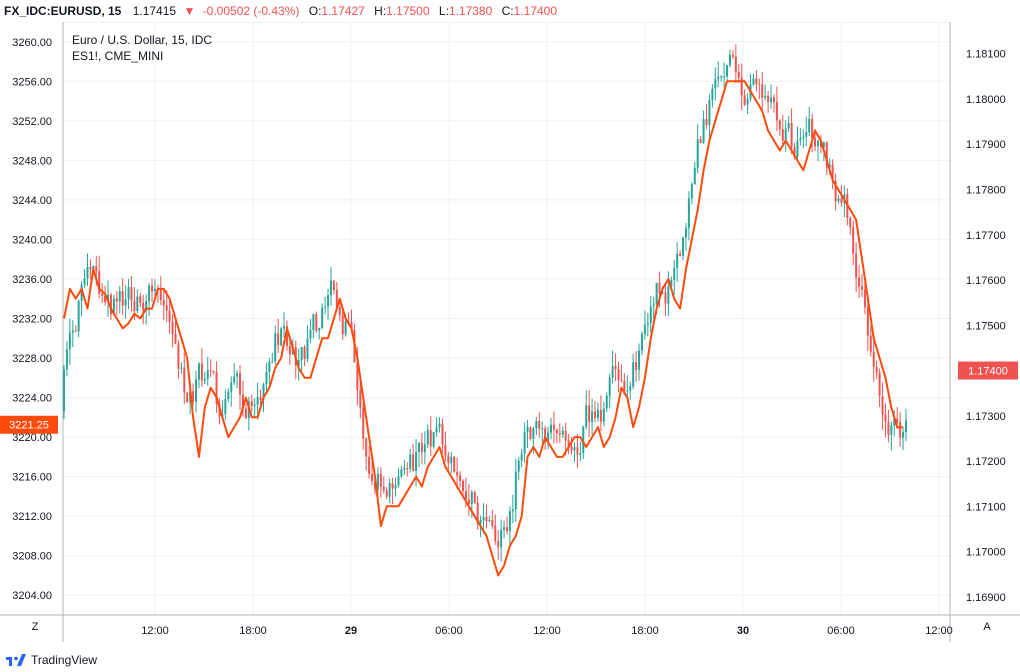 The height and width of the screenshot is (672, 1020). Describe the element at coordinates (841, 631) in the screenshot. I see `time-tick-label: 06:00` at that location.